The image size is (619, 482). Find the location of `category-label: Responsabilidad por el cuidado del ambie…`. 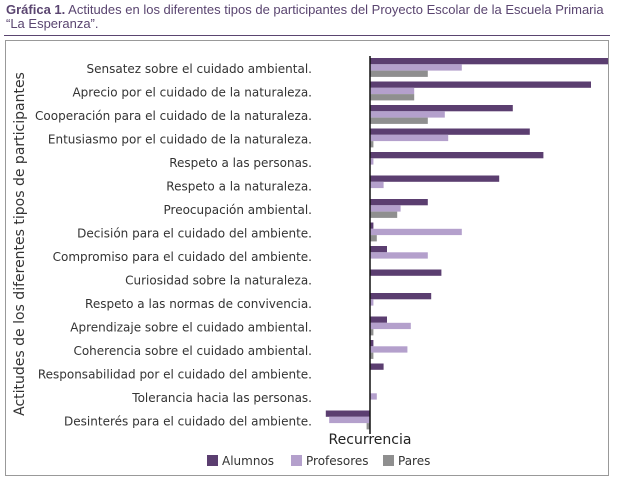

category-label: Responsabilidad por el cuidado del ambie… is located at coordinates (175, 375).